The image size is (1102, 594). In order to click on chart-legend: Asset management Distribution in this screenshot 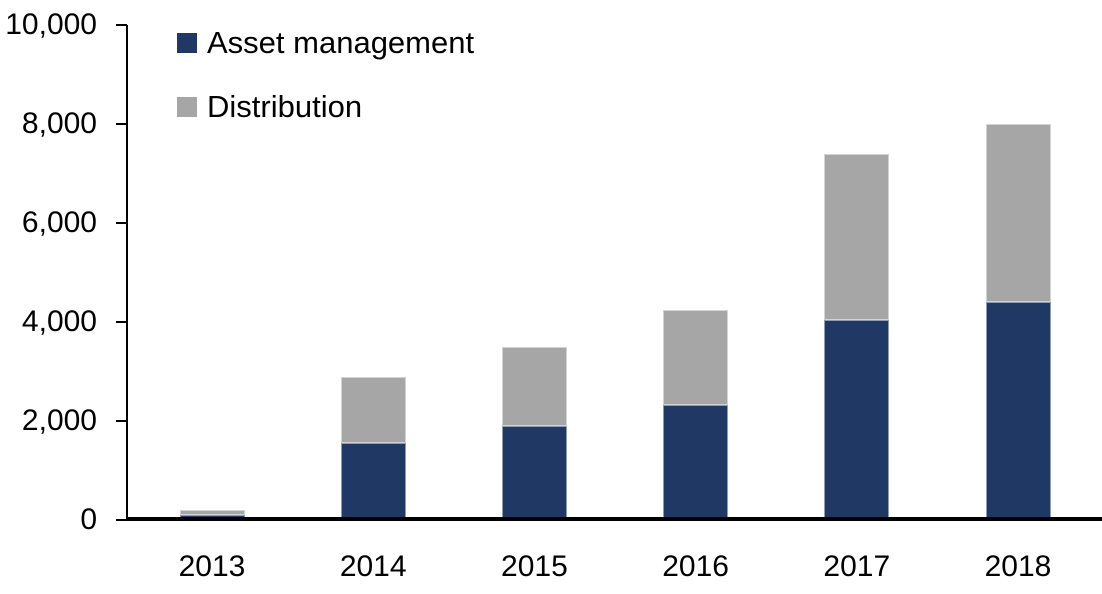, I will do `click(325, 75)`.